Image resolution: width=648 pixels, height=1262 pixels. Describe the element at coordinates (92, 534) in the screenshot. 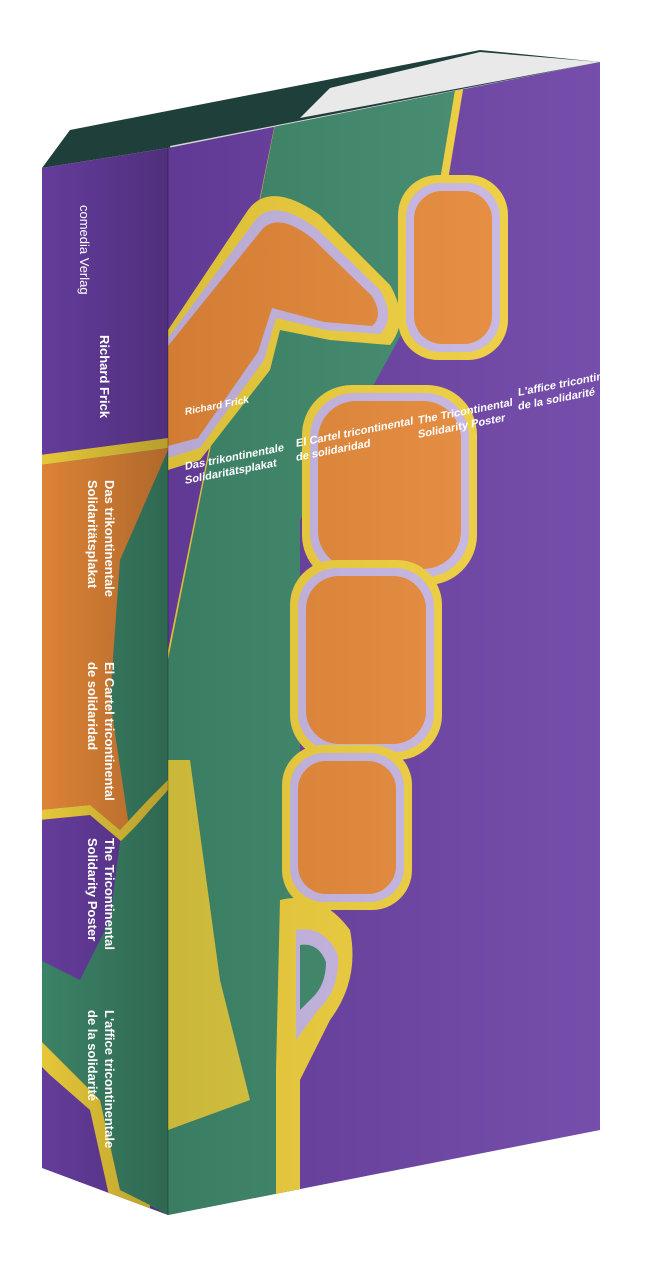

I see `spine-title-de-2: Solidaritätsplakat` at that location.